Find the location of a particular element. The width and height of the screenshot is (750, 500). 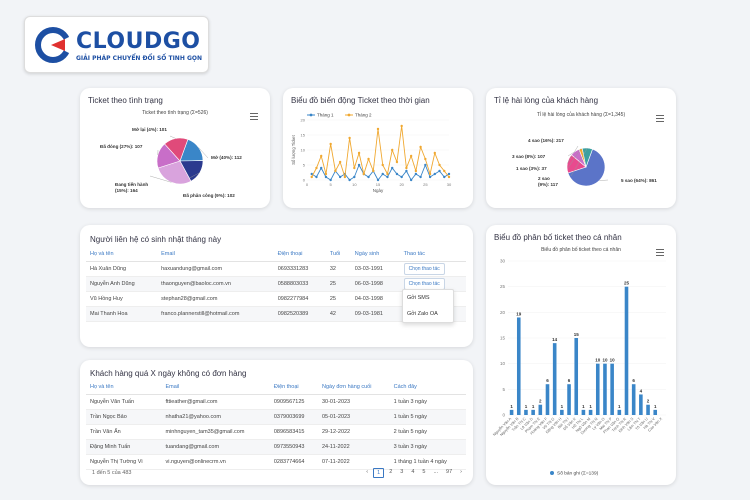

column-header: Thao tác is located at coordinates (432, 254).